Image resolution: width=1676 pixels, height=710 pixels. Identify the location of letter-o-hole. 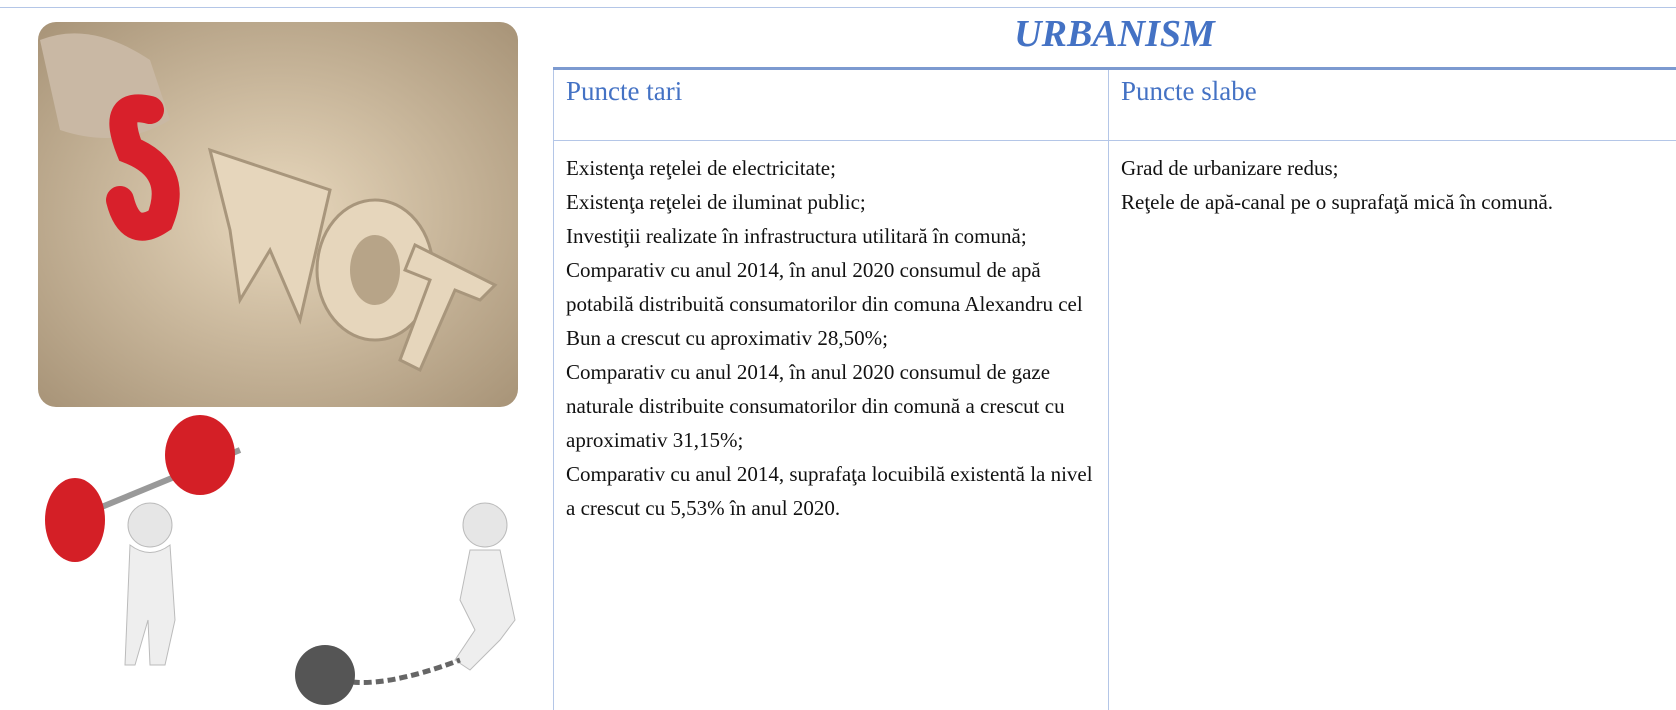
(375, 270).